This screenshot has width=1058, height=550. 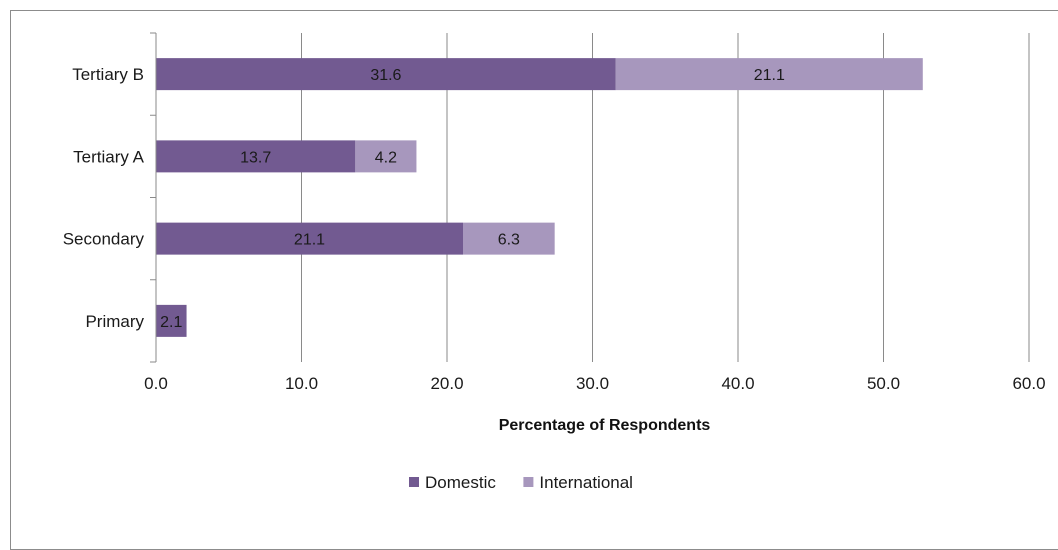 I want to click on x-tick-label: 50.0, so click(x=883, y=383).